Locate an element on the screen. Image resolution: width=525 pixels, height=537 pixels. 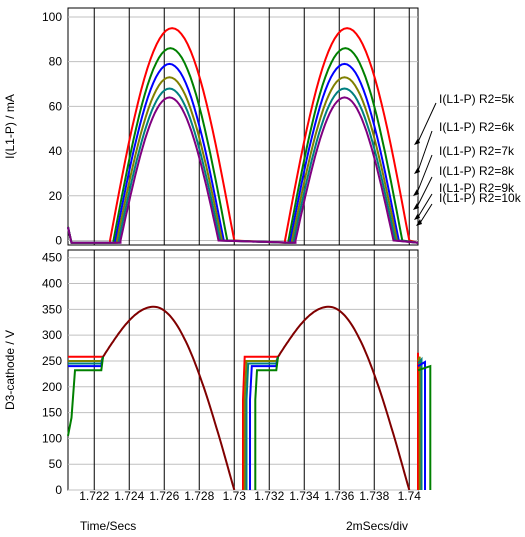
series-legend-label: I(L1-P) R2=6k is located at coordinates (477, 127).